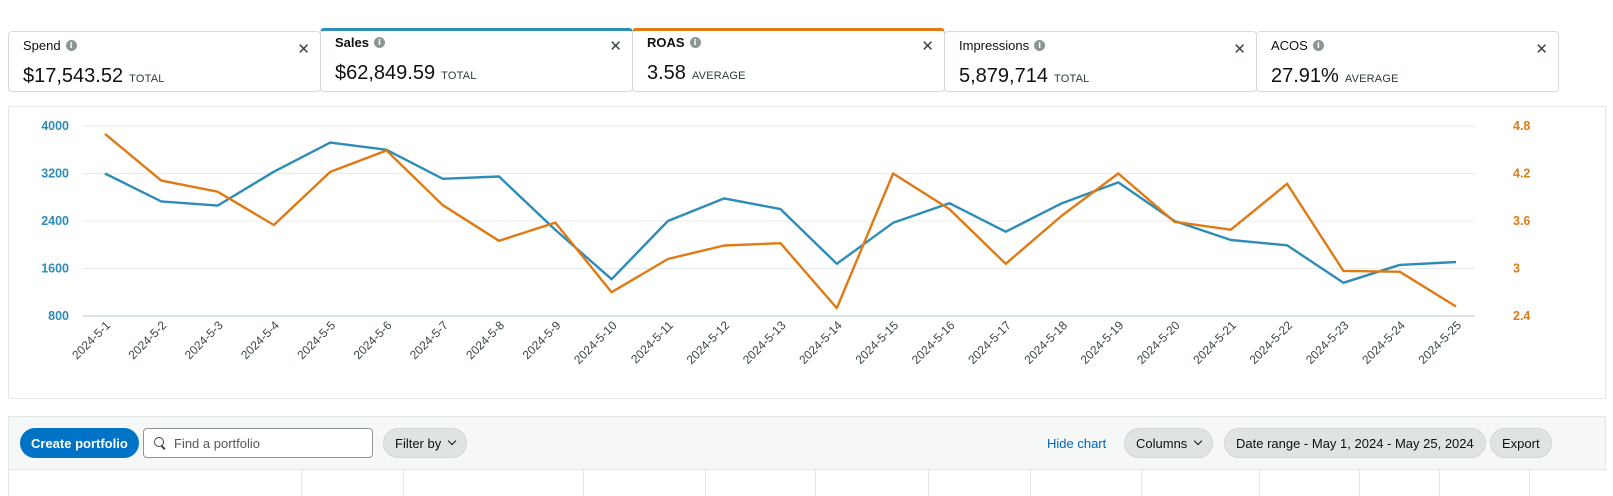 The image size is (1613, 496). What do you see at coordinates (476, 60) in the screenshot?
I see `metric-card-sales: Sales i $62,849.59 TOTAL ✕` at bounding box center [476, 60].